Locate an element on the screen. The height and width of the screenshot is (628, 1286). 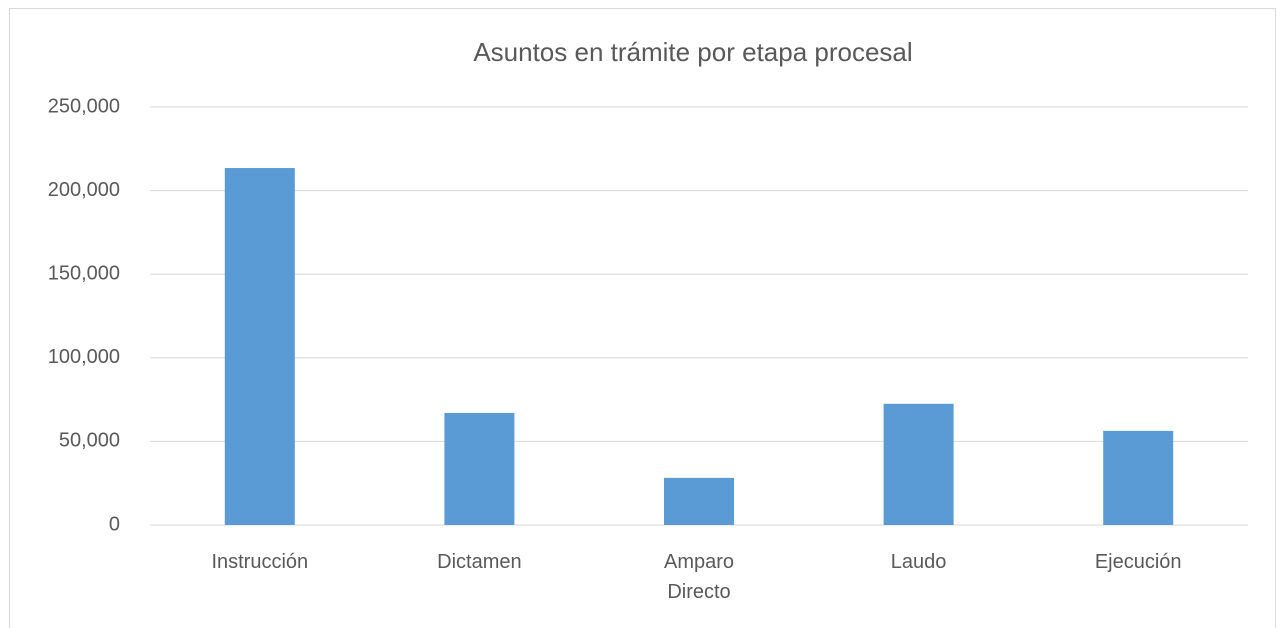
chart-title: Asuntos en trámite por etapa procesal is located at coordinates (692, 52).